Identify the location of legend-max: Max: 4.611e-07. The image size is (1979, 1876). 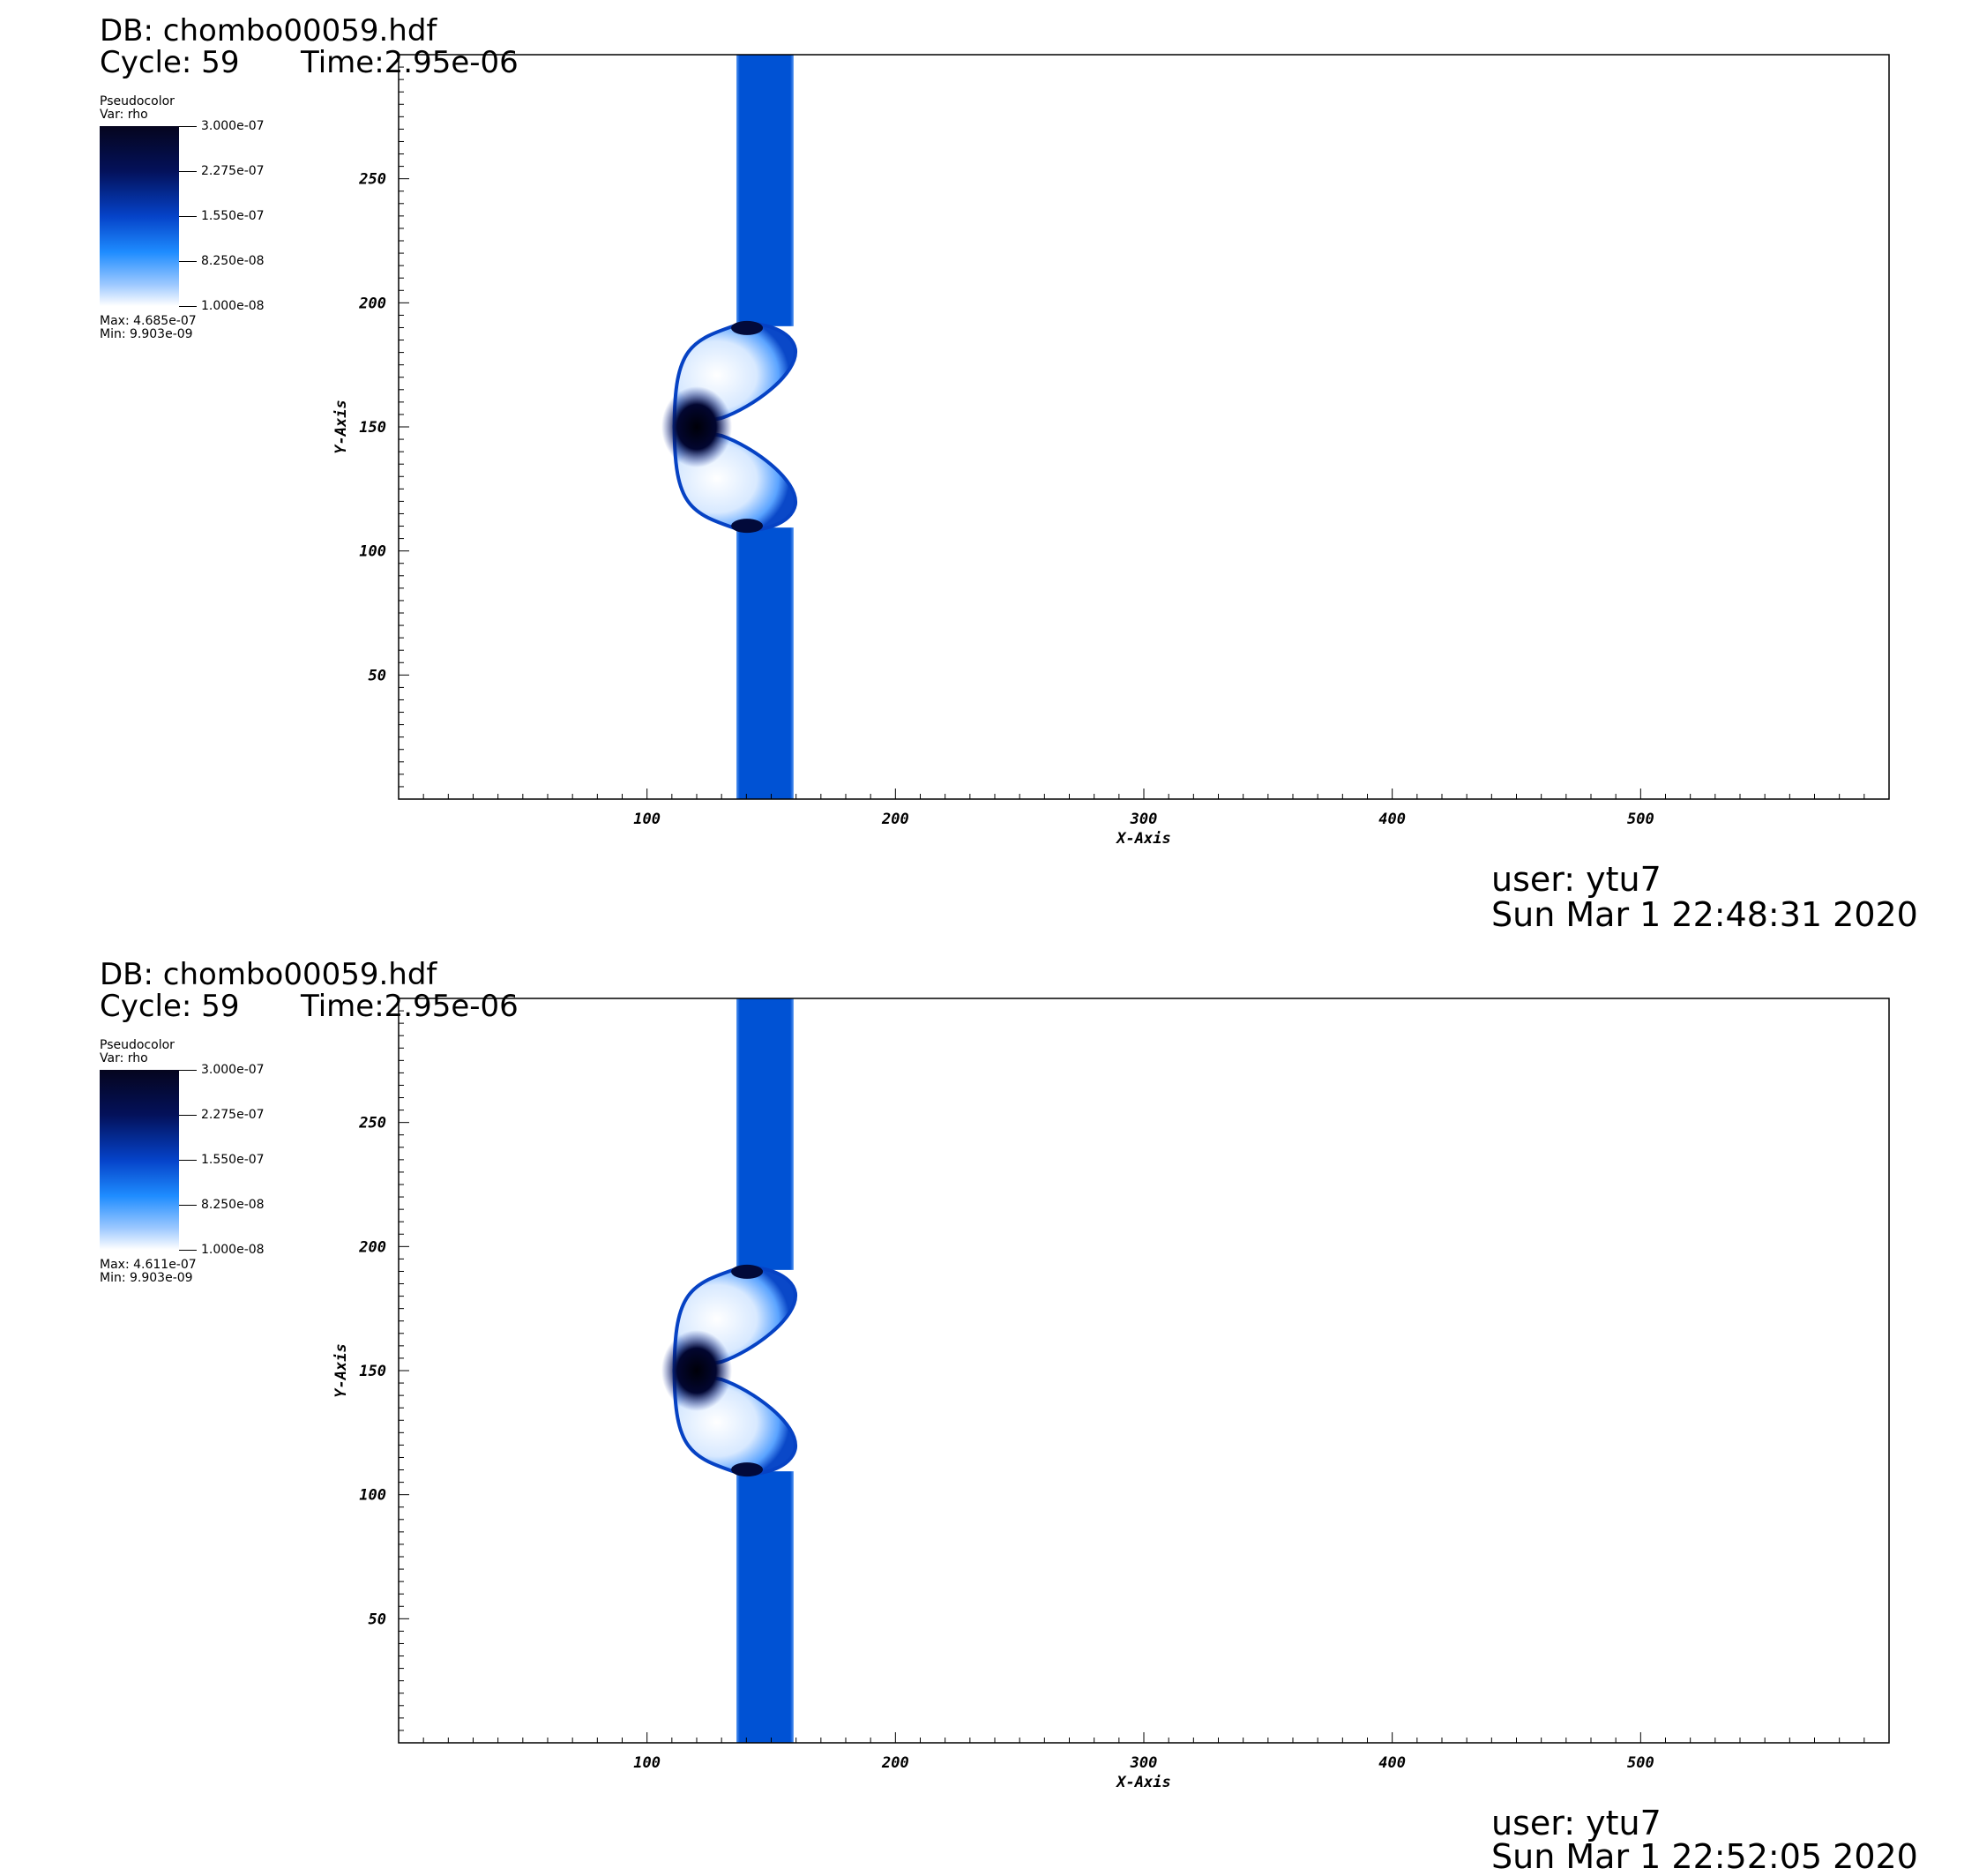
(148, 1265).